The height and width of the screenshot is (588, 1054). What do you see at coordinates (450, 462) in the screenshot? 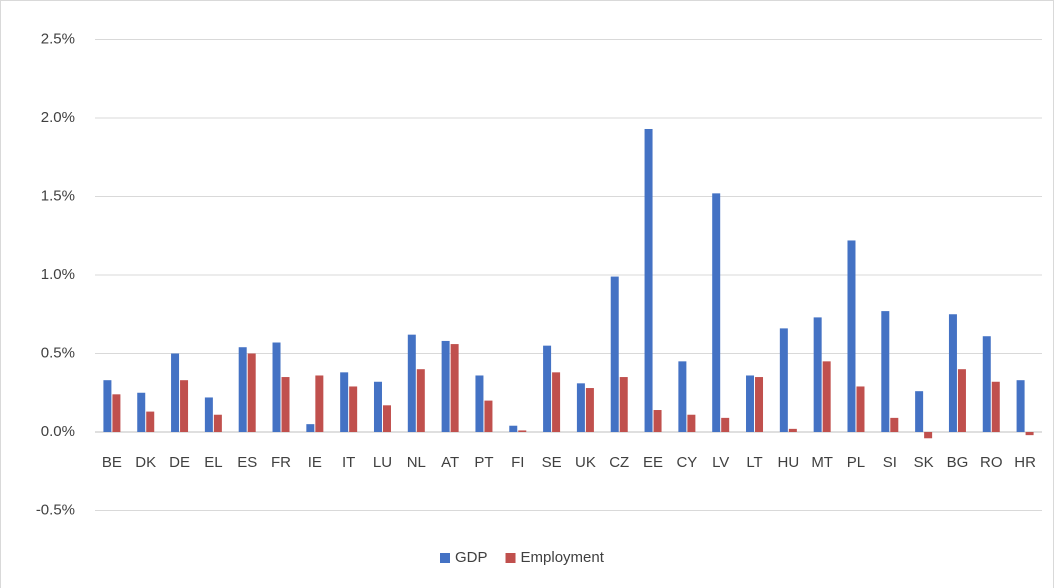
I see `x-tick-label: AT` at bounding box center [450, 462].